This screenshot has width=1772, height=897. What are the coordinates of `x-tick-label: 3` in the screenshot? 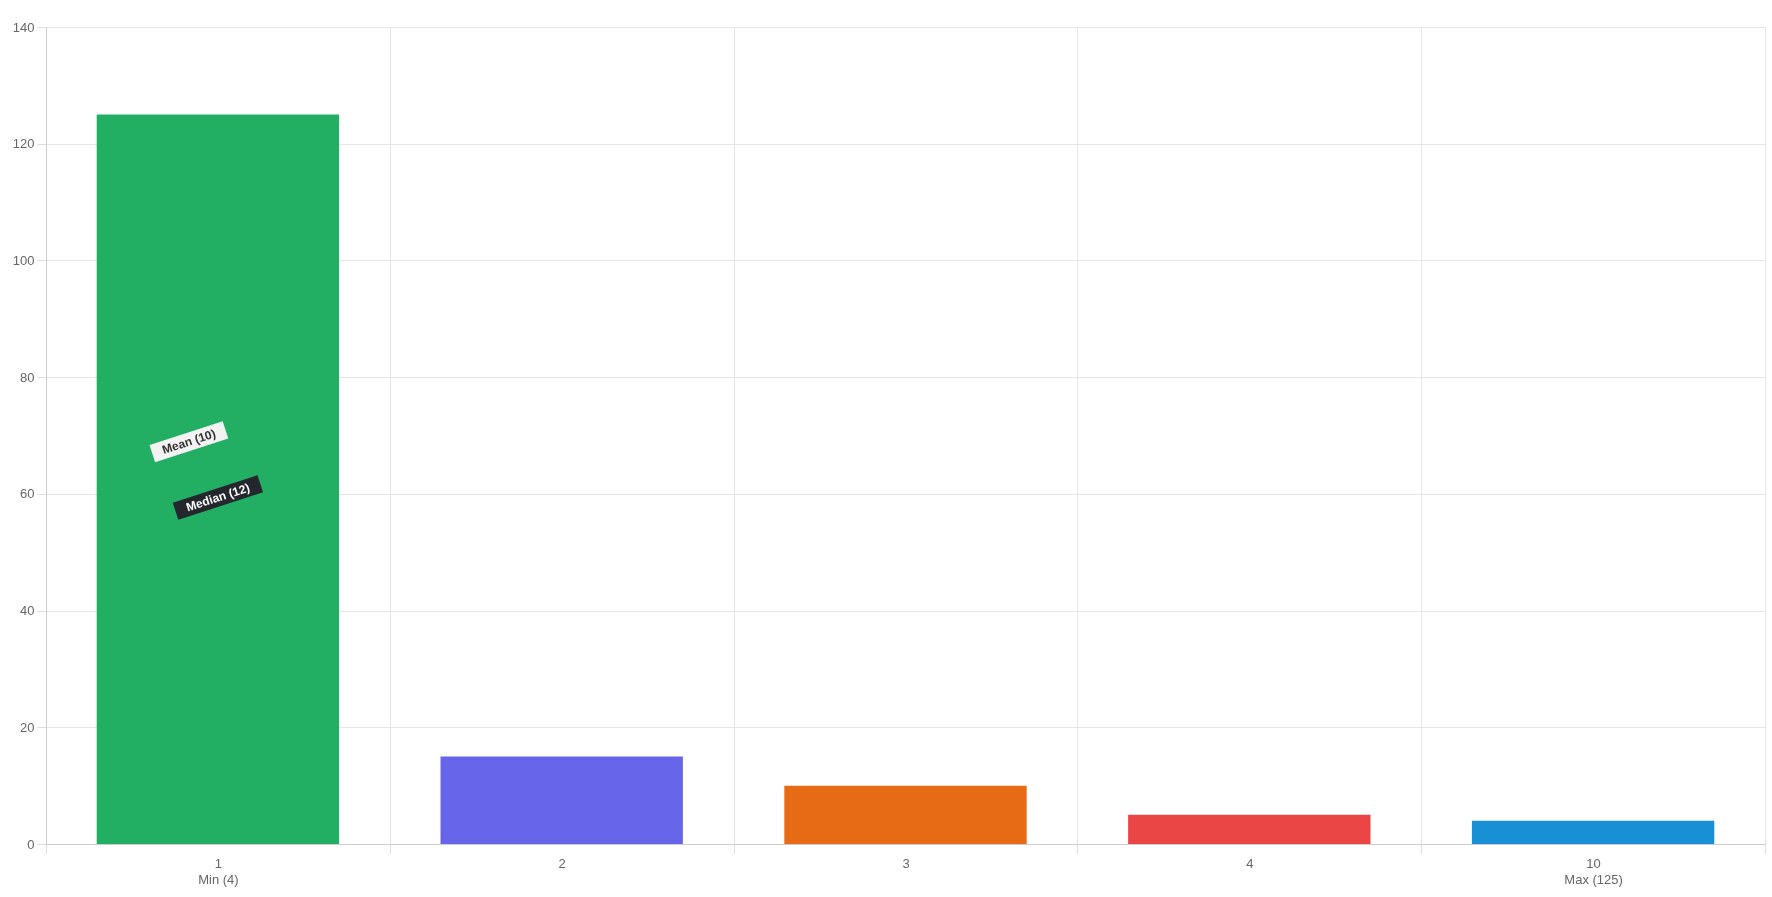 It's located at (906, 863).